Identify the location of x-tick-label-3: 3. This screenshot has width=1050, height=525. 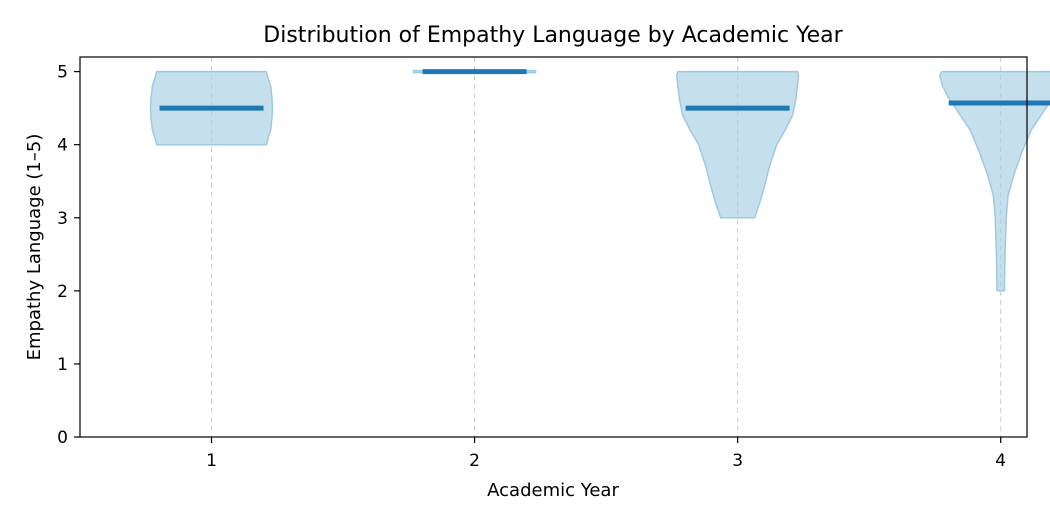
(737, 461).